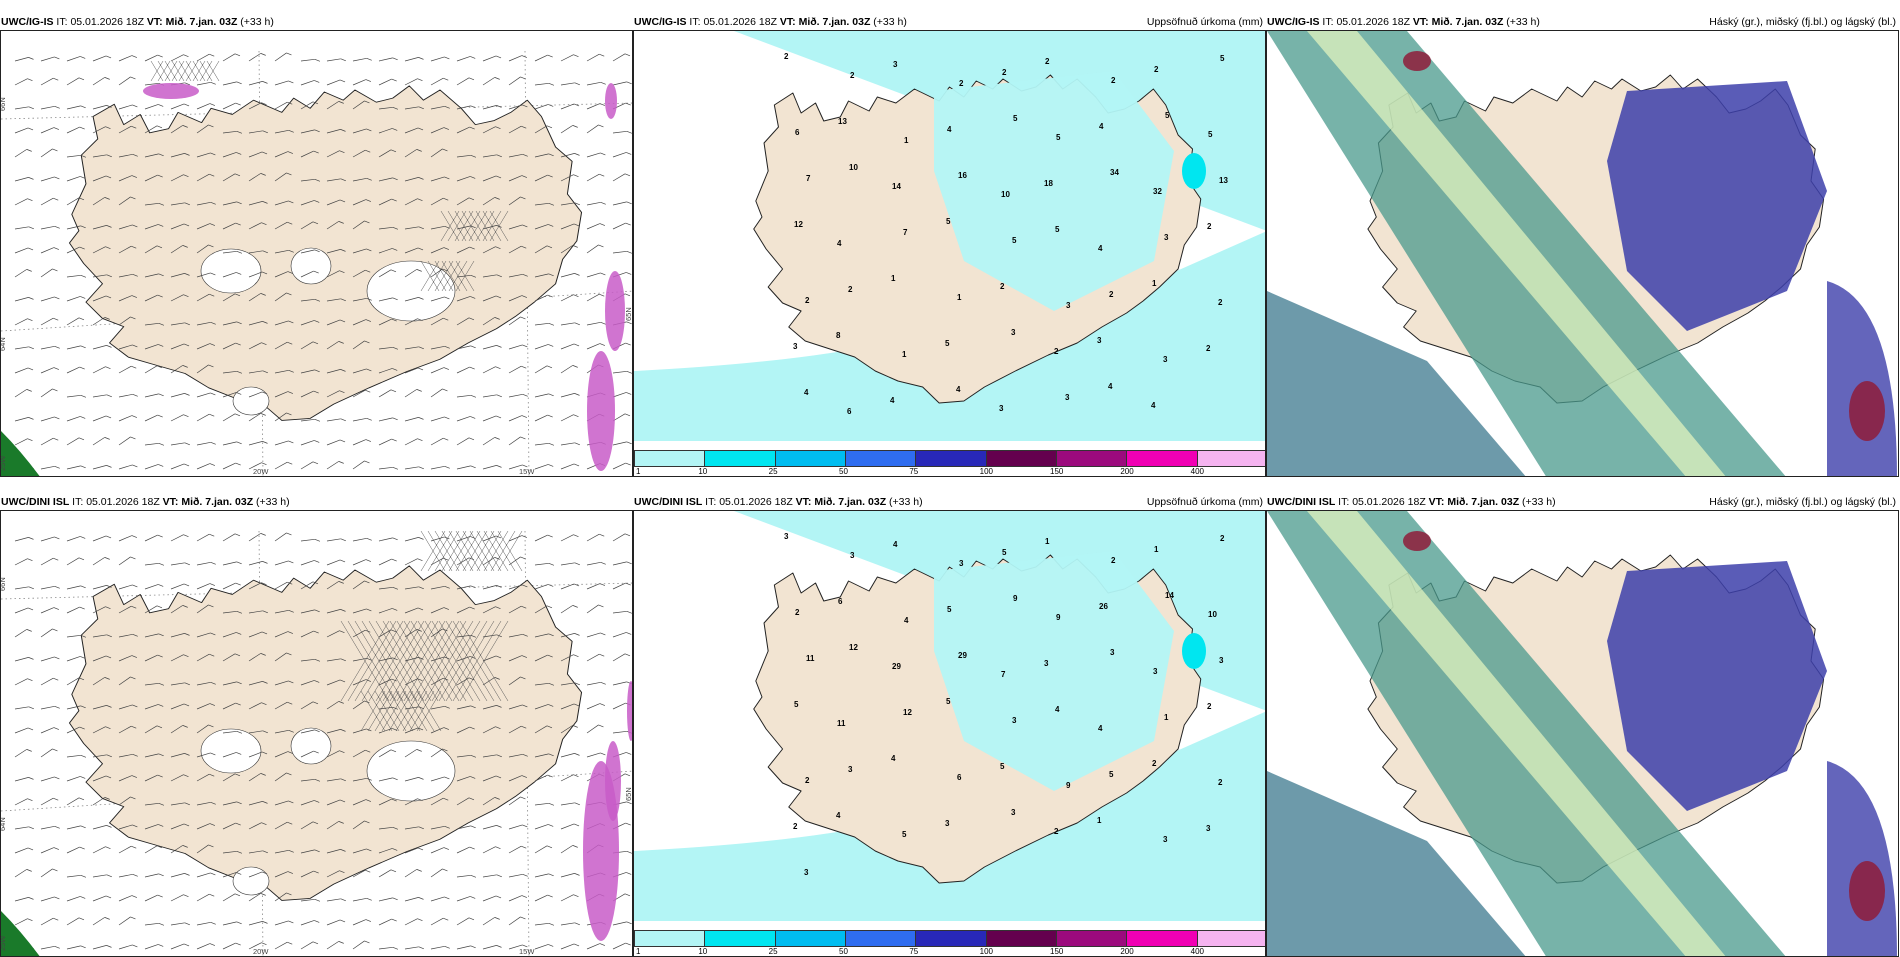  Describe the element at coordinates (773, 951) in the screenshot. I see `colorbar-tick-label: 25` at that location.